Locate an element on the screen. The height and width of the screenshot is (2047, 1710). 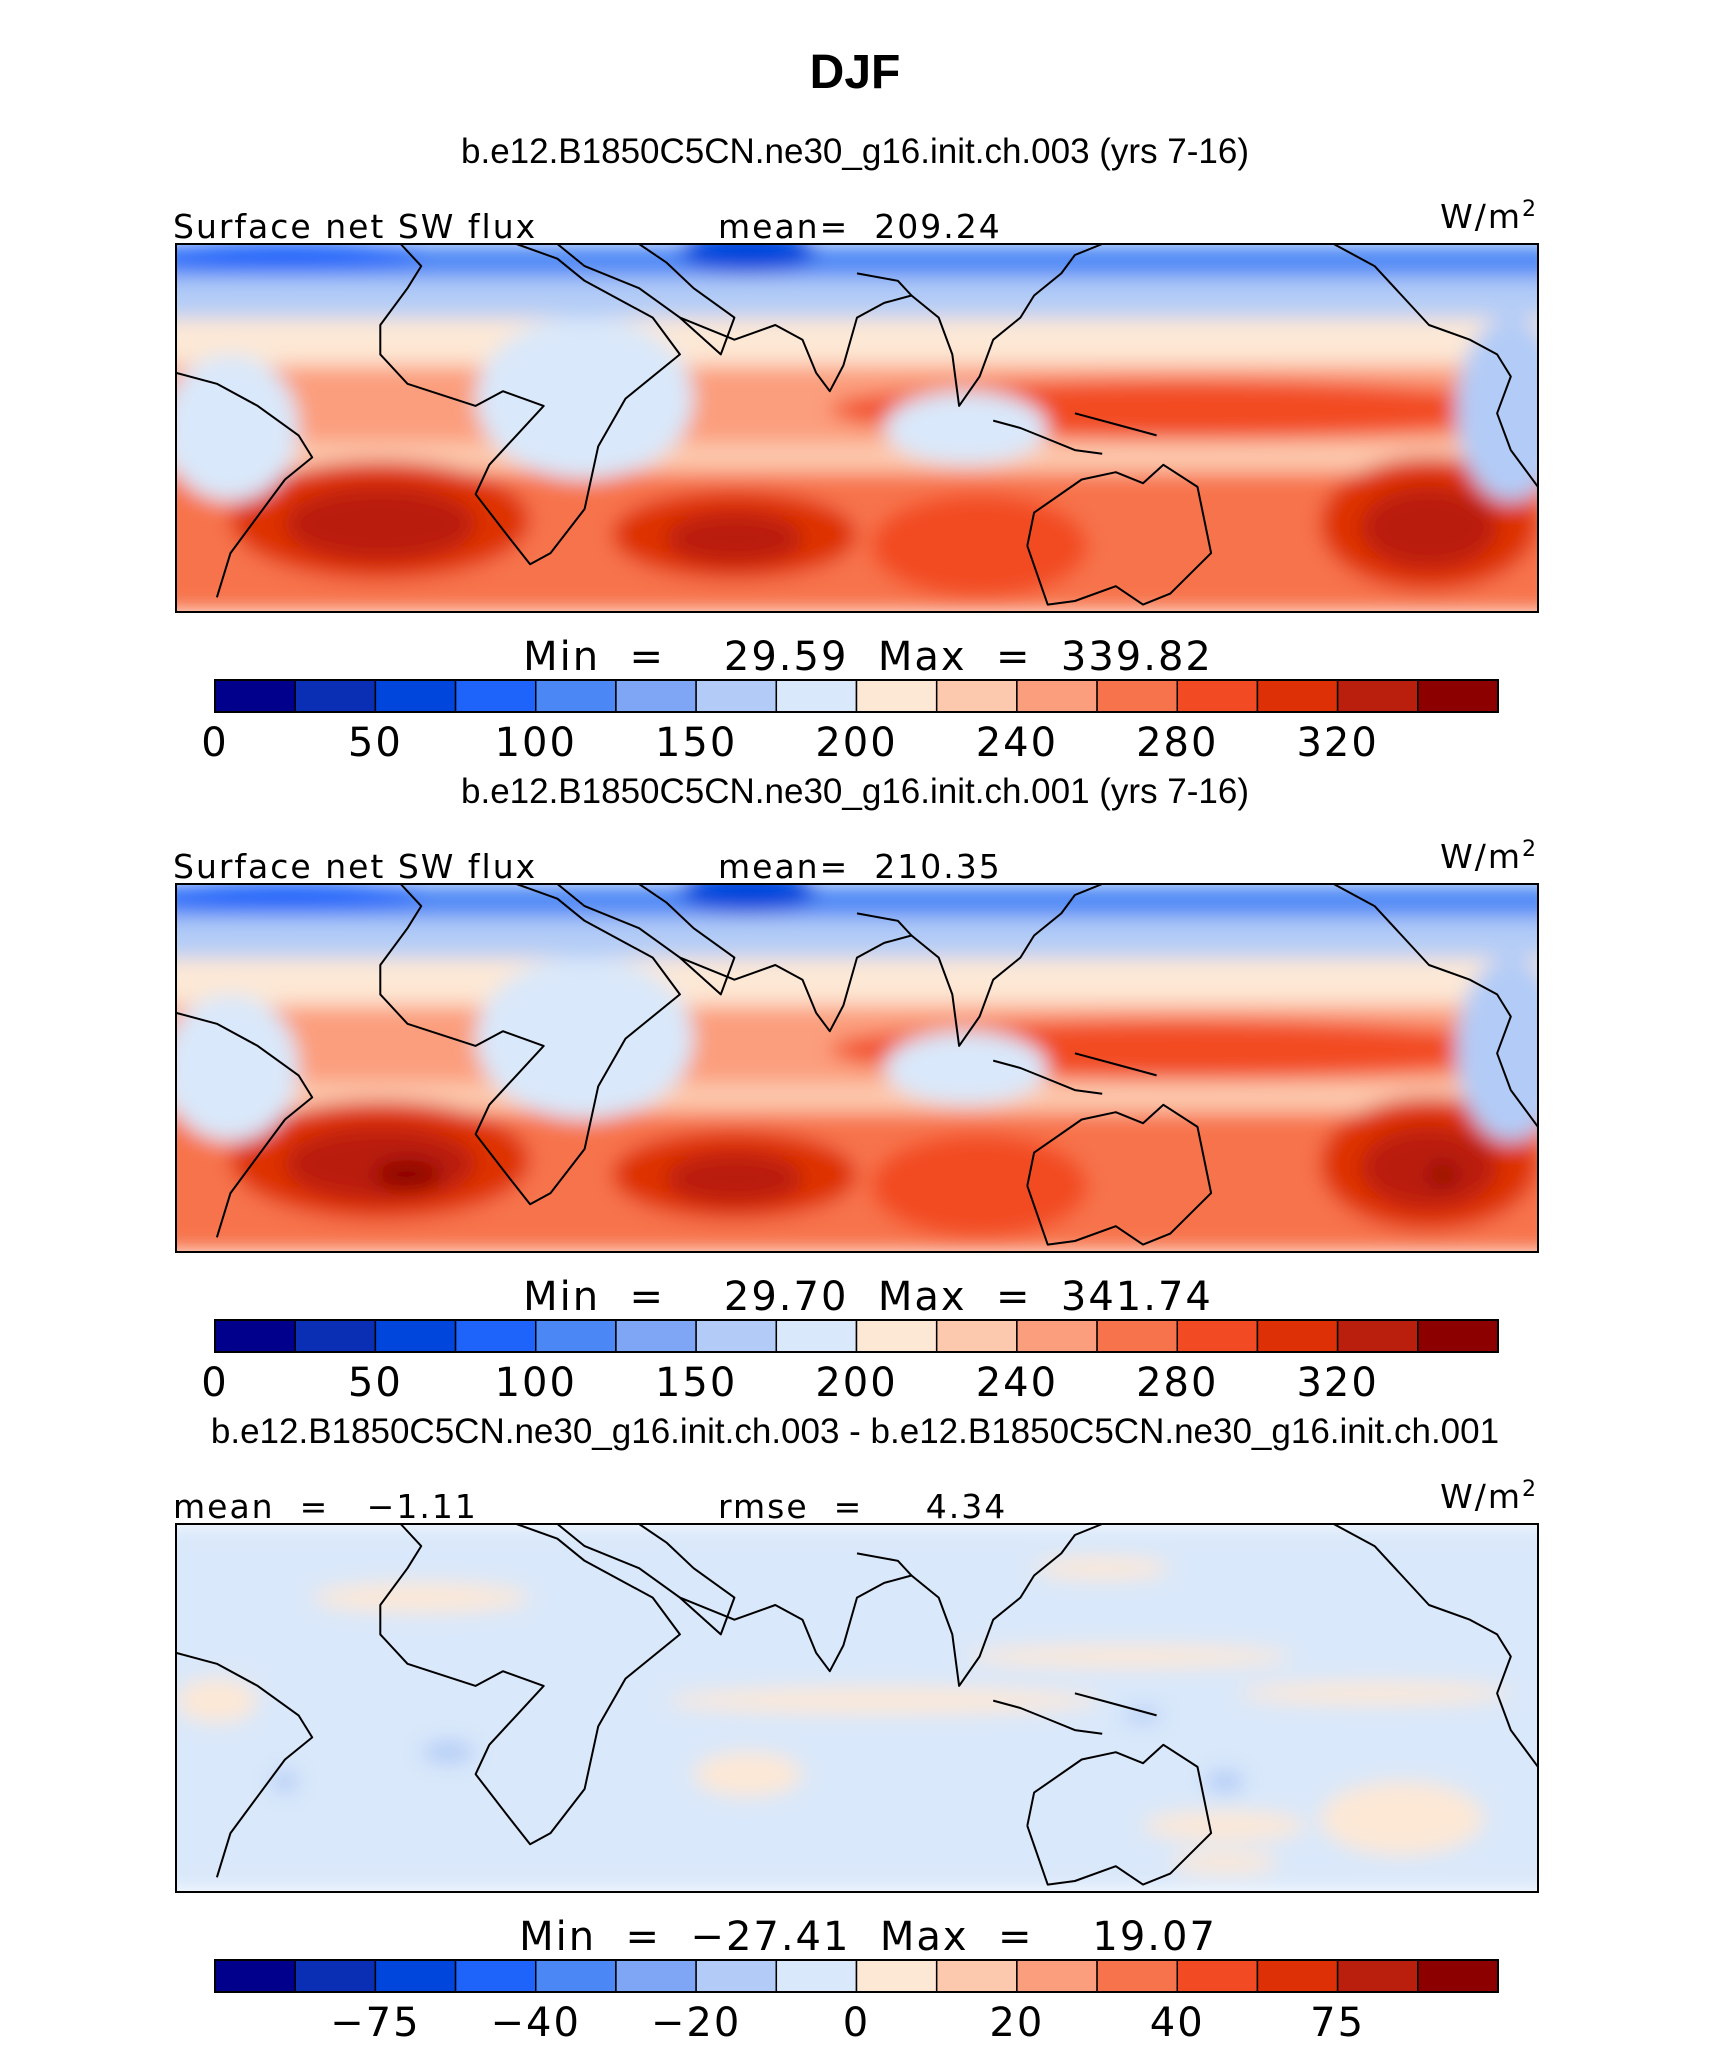
panel-1-variable: Surface net SW flux is located at coordinates (355, 226).